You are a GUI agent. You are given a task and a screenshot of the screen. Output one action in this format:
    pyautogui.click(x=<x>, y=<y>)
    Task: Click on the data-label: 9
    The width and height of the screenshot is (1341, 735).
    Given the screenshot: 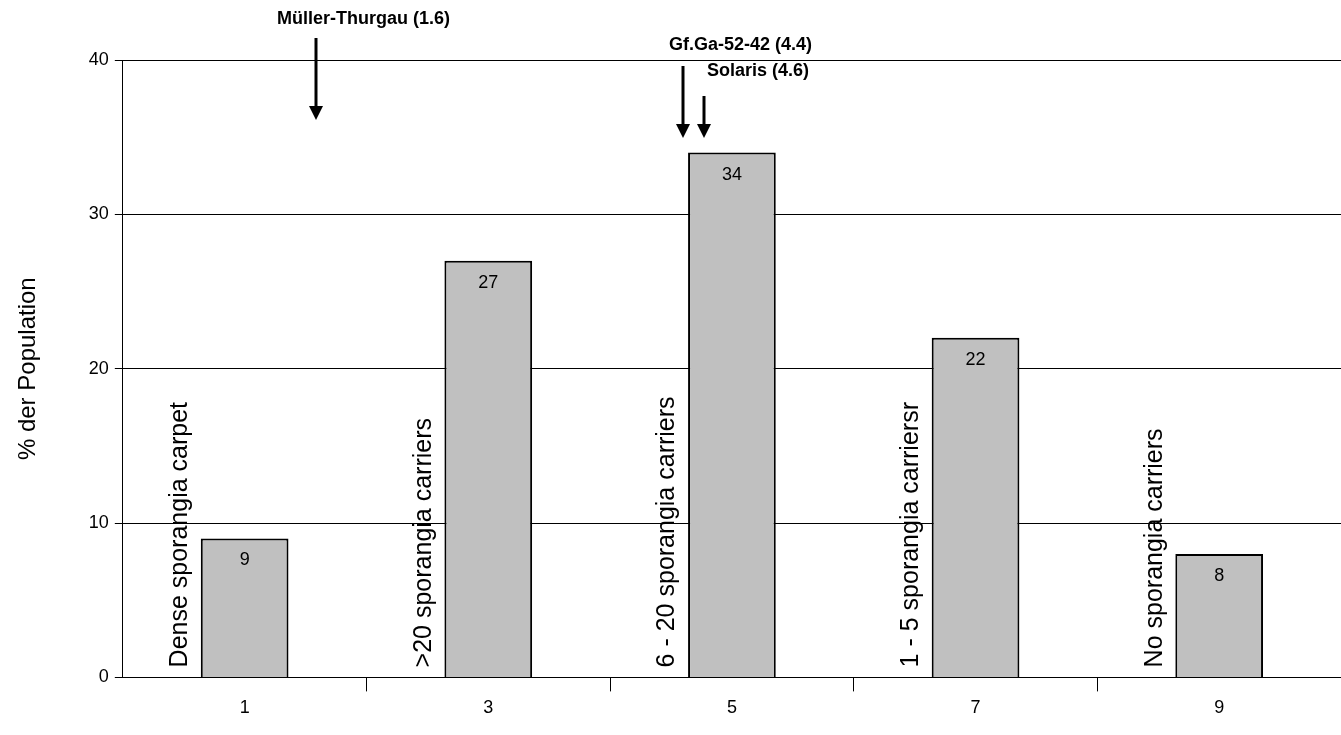 What is the action you would take?
    pyautogui.click(x=244, y=559)
    